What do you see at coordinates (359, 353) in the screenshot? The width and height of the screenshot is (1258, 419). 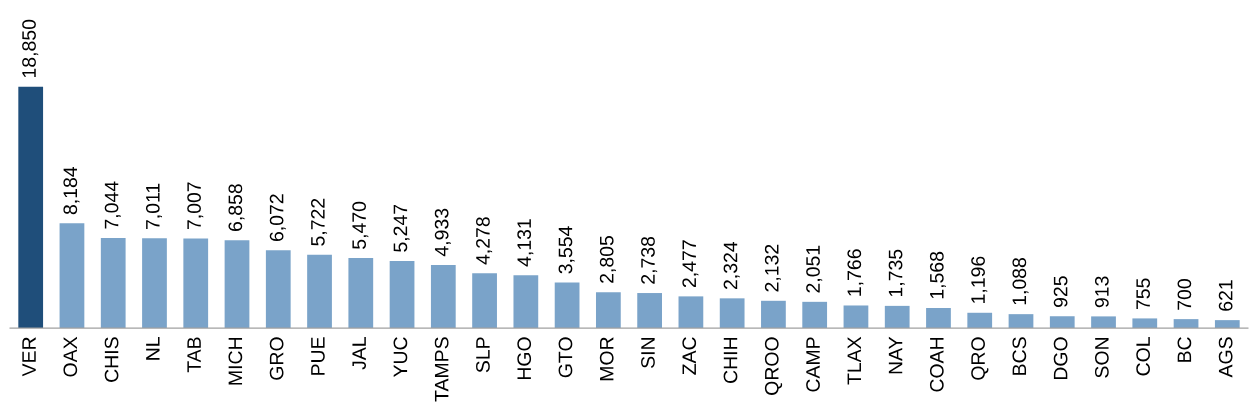 I see `x-tick-label: JAL` at bounding box center [359, 353].